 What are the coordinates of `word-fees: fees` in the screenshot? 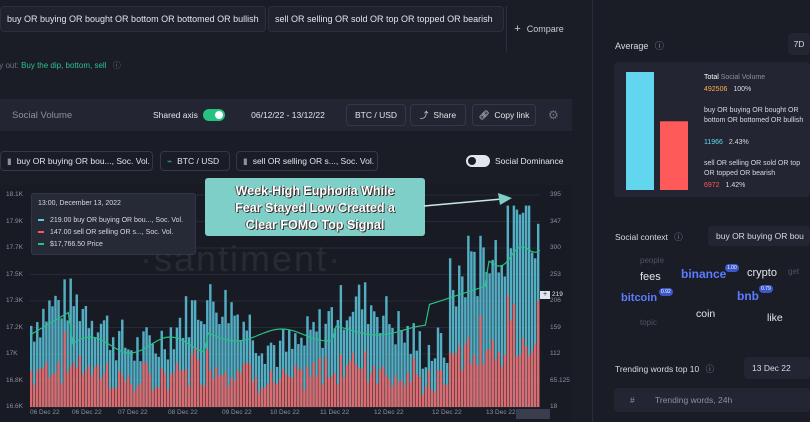 It's located at (650, 277).